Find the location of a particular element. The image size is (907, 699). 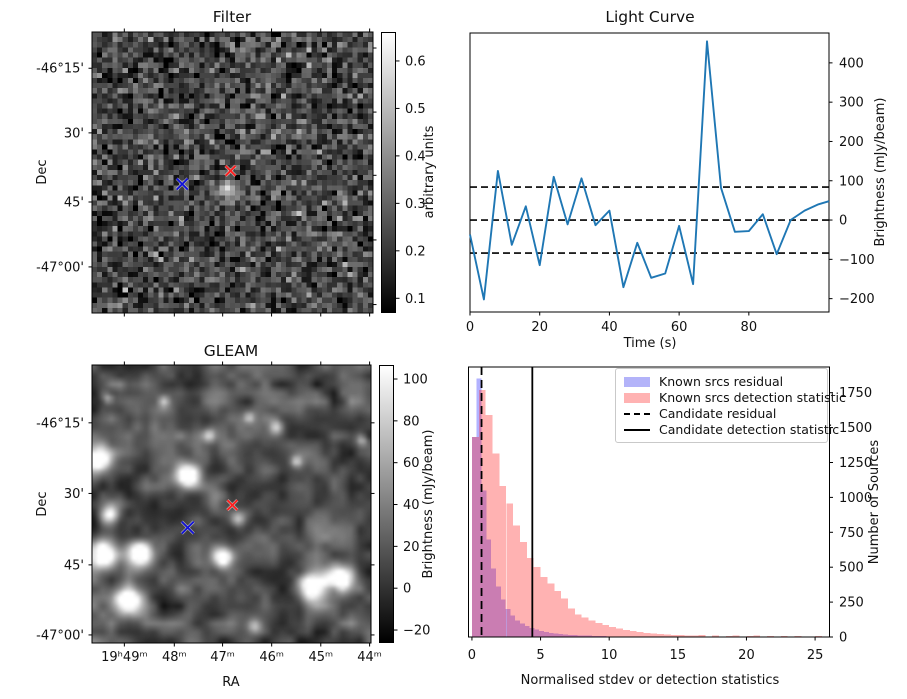

tick-label: 44ᵐ is located at coordinates (369, 657).